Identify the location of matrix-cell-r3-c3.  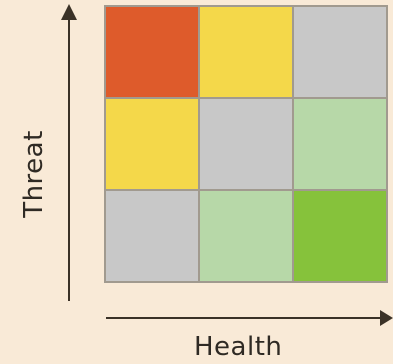
(340, 236).